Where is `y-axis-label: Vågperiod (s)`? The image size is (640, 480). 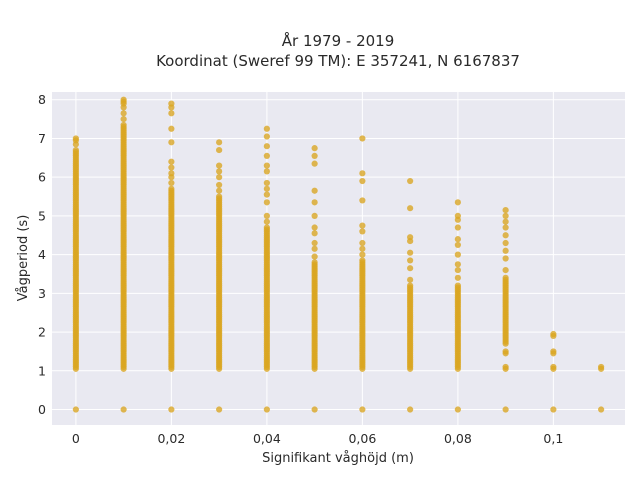
y-axis-label: Vågperiod (s) is located at coordinates (23, 258).